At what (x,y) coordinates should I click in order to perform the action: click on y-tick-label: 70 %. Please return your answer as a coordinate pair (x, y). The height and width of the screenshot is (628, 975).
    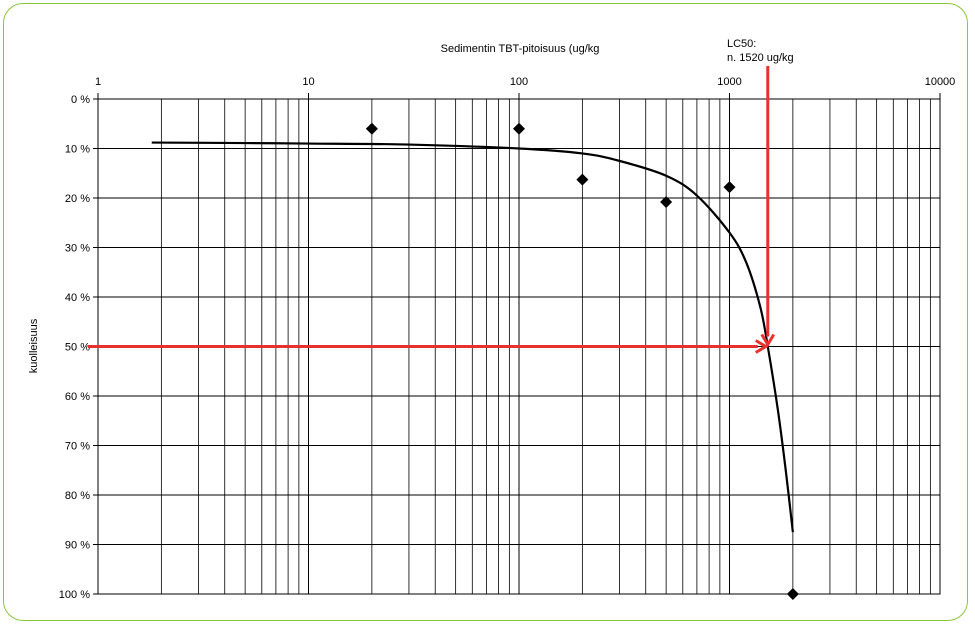
    Looking at the image, I should click on (77, 447).